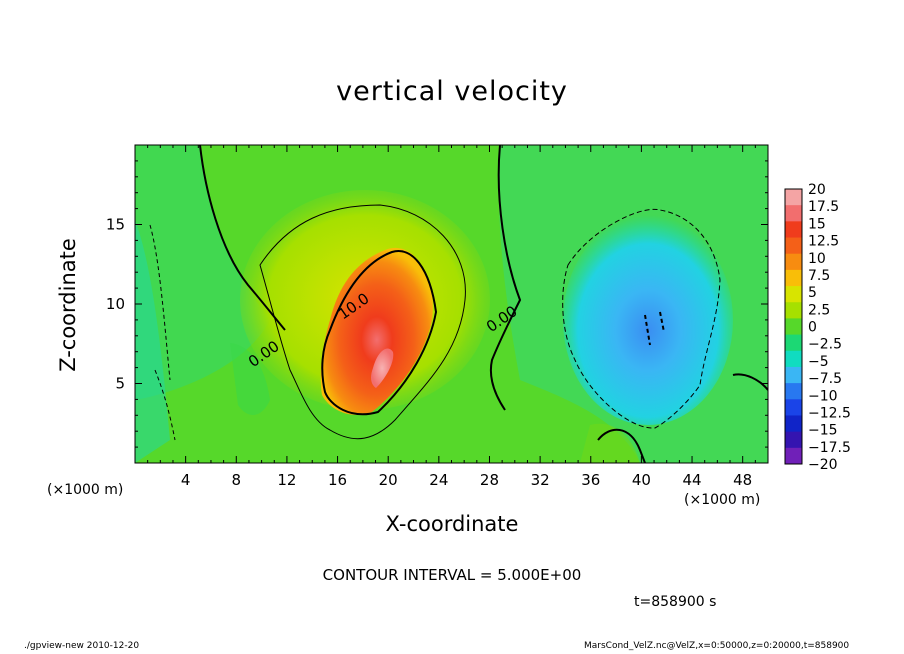 This screenshot has height=654, width=904. I want to click on colorbar-label: −2.5, so click(825, 345).